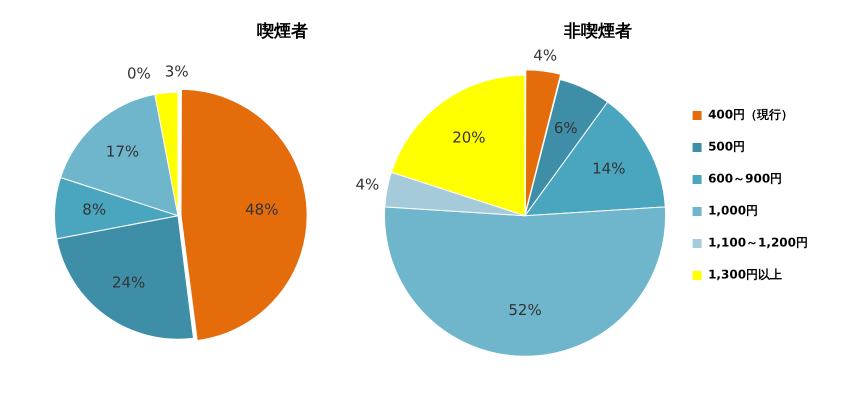  Describe the element at coordinates (176, 71) in the screenshot. I see `data-label: 3%` at that location.